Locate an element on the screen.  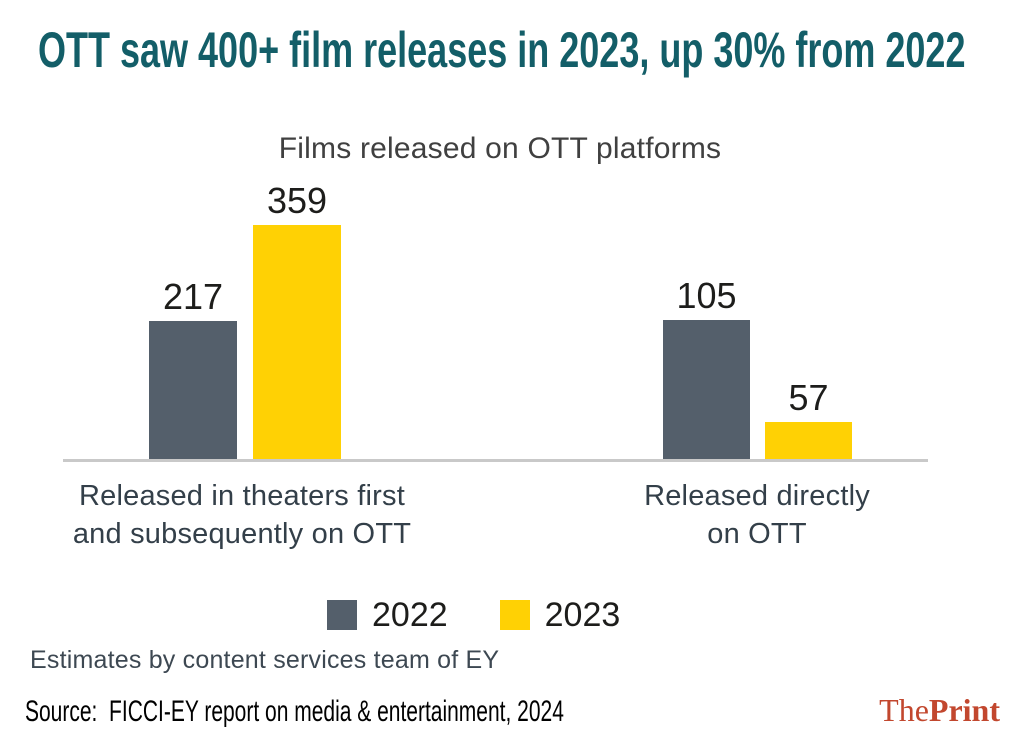
bar-2022-direct-ott: 105 is located at coordinates (706, 370).